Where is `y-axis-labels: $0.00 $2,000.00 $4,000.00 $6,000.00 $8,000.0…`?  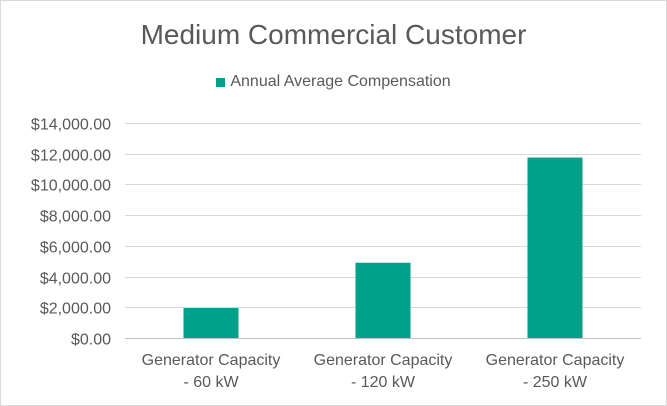
y-axis-labels: $0.00 $2,000.00 $4,000.00 $6,000.00 $8,000.0… is located at coordinates (71, 233).